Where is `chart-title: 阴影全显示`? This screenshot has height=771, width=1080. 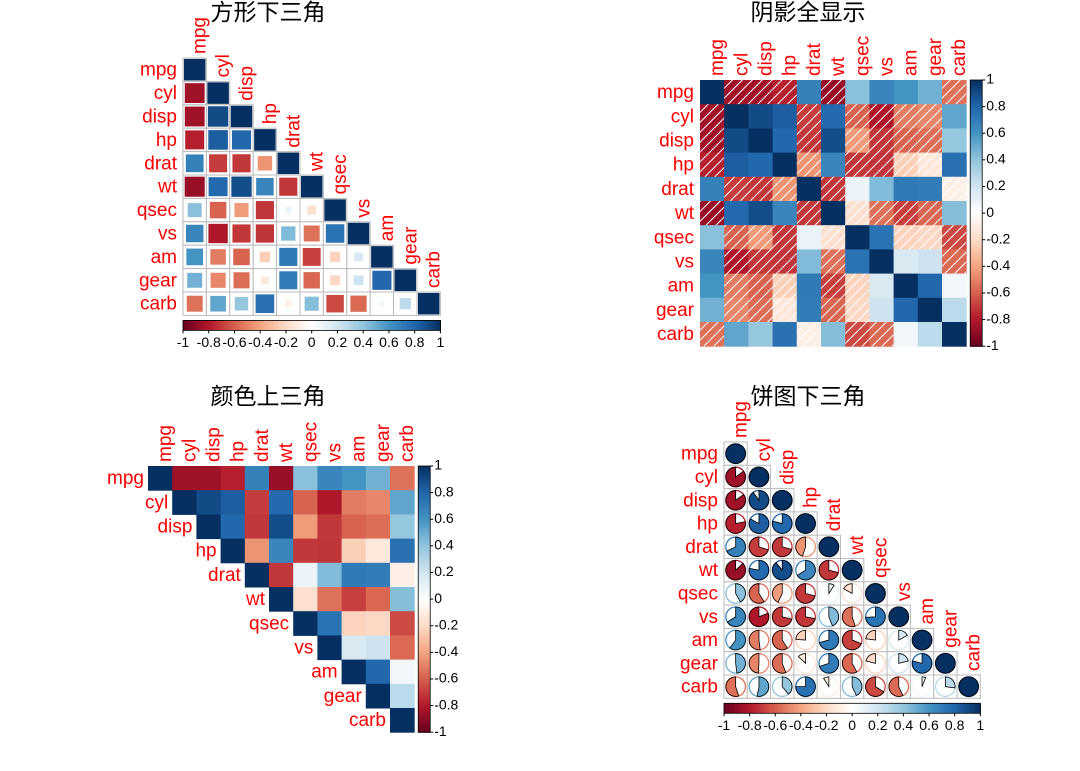
chart-title: 阴影全显示 is located at coordinates (808, 13).